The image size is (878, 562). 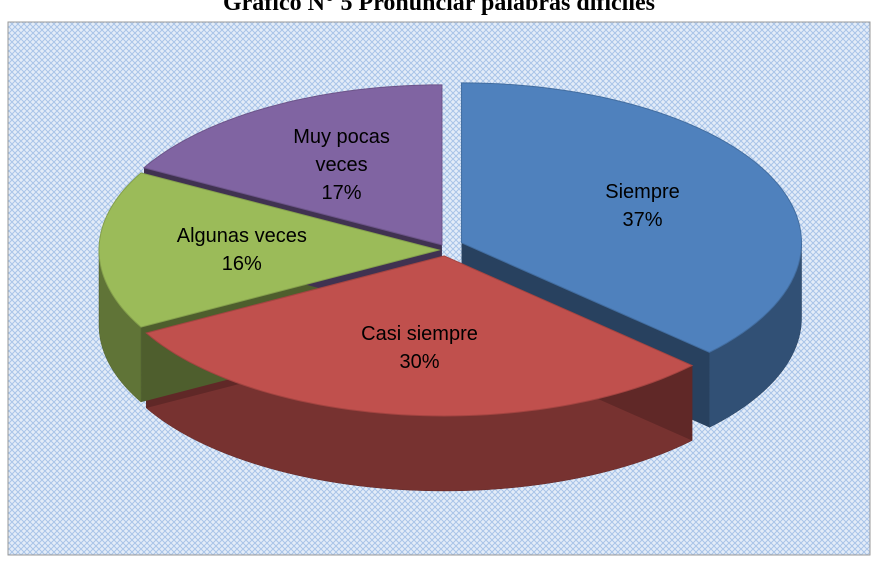 What do you see at coordinates (643, 206) in the screenshot?
I see `data-label: Siempre 37%` at bounding box center [643, 206].